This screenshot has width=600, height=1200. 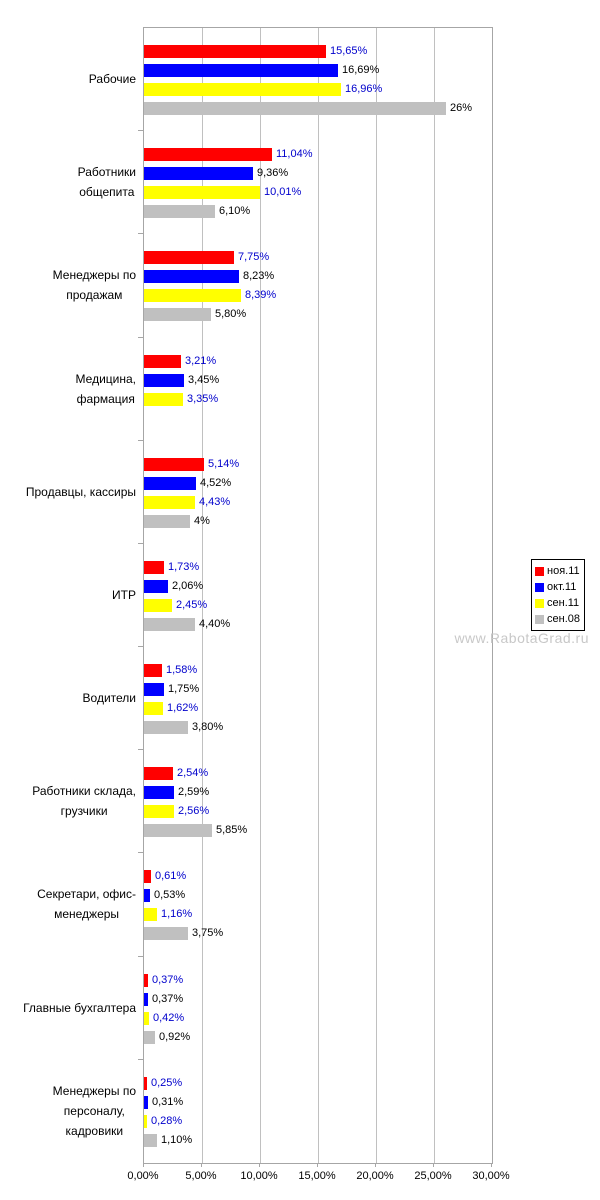 I want to click on bar-value-label: 0,37%, so click(x=168, y=980).